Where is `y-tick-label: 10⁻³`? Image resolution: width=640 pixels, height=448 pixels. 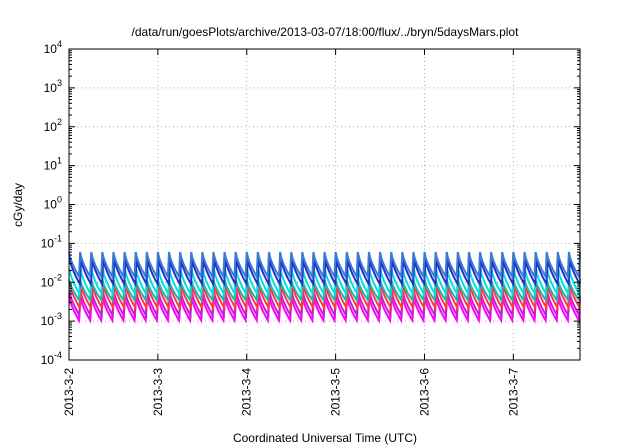
y-tick-label: 10⁻³ is located at coordinates (51, 319).